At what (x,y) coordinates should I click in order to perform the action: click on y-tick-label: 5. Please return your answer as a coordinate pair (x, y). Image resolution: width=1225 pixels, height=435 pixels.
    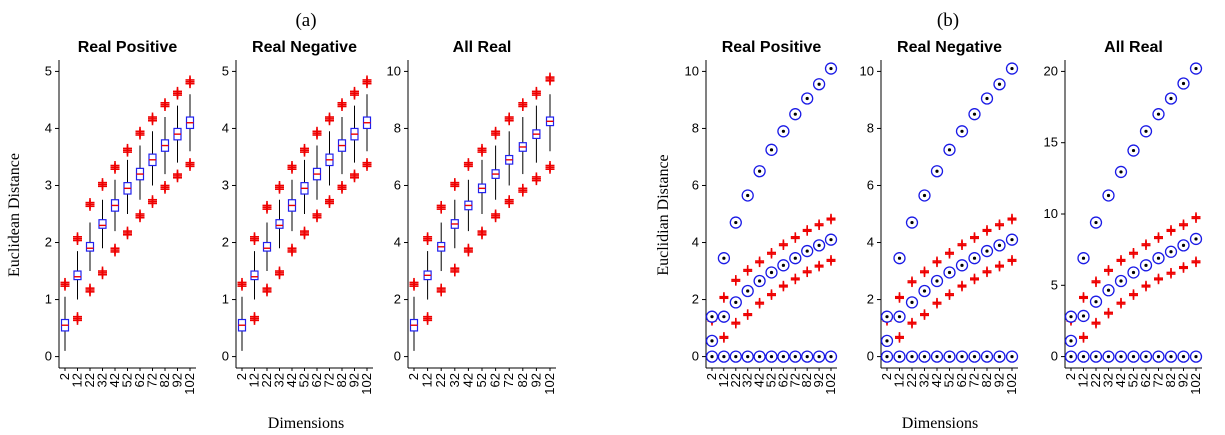
    Looking at the image, I should click on (1054, 284).